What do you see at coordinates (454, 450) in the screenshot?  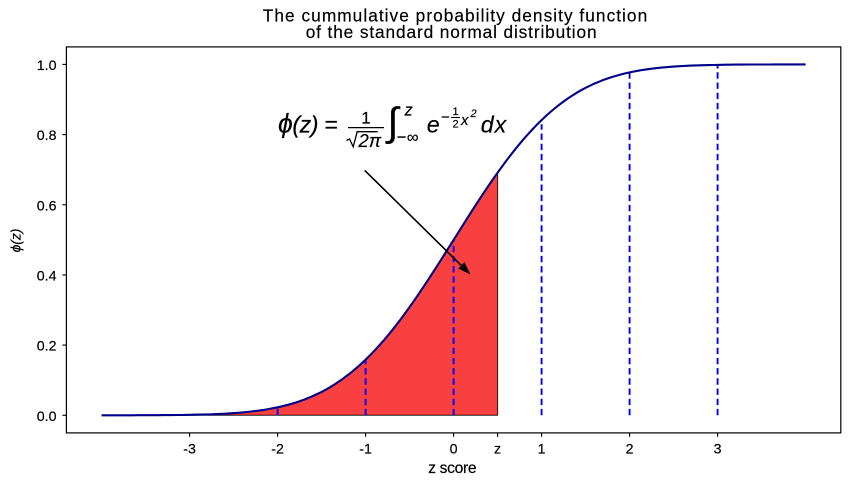 I see `svg-text: 0` at bounding box center [454, 450].